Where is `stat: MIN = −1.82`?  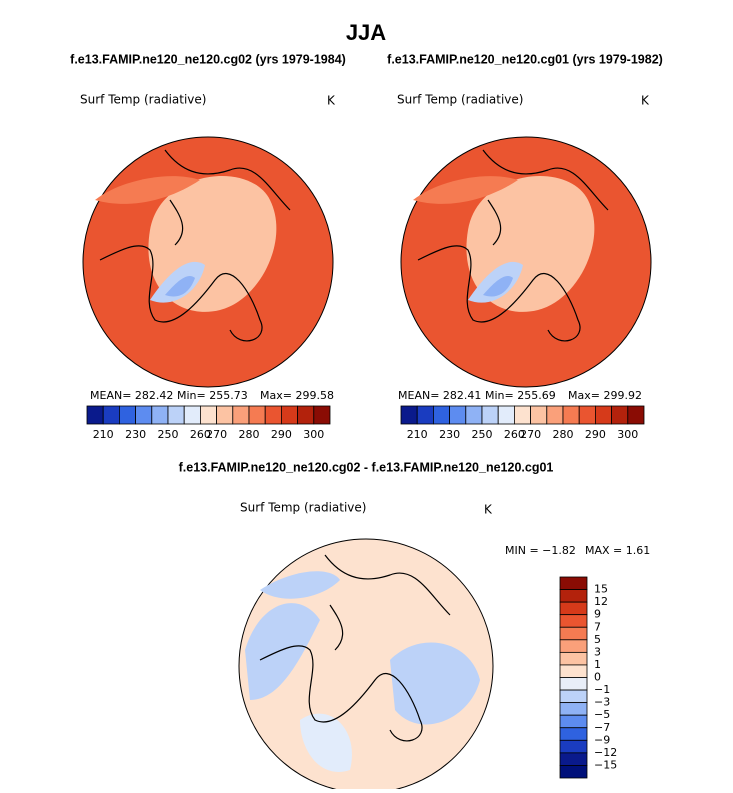 stat: MIN = −1.82 is located at coordinates (540, 550).